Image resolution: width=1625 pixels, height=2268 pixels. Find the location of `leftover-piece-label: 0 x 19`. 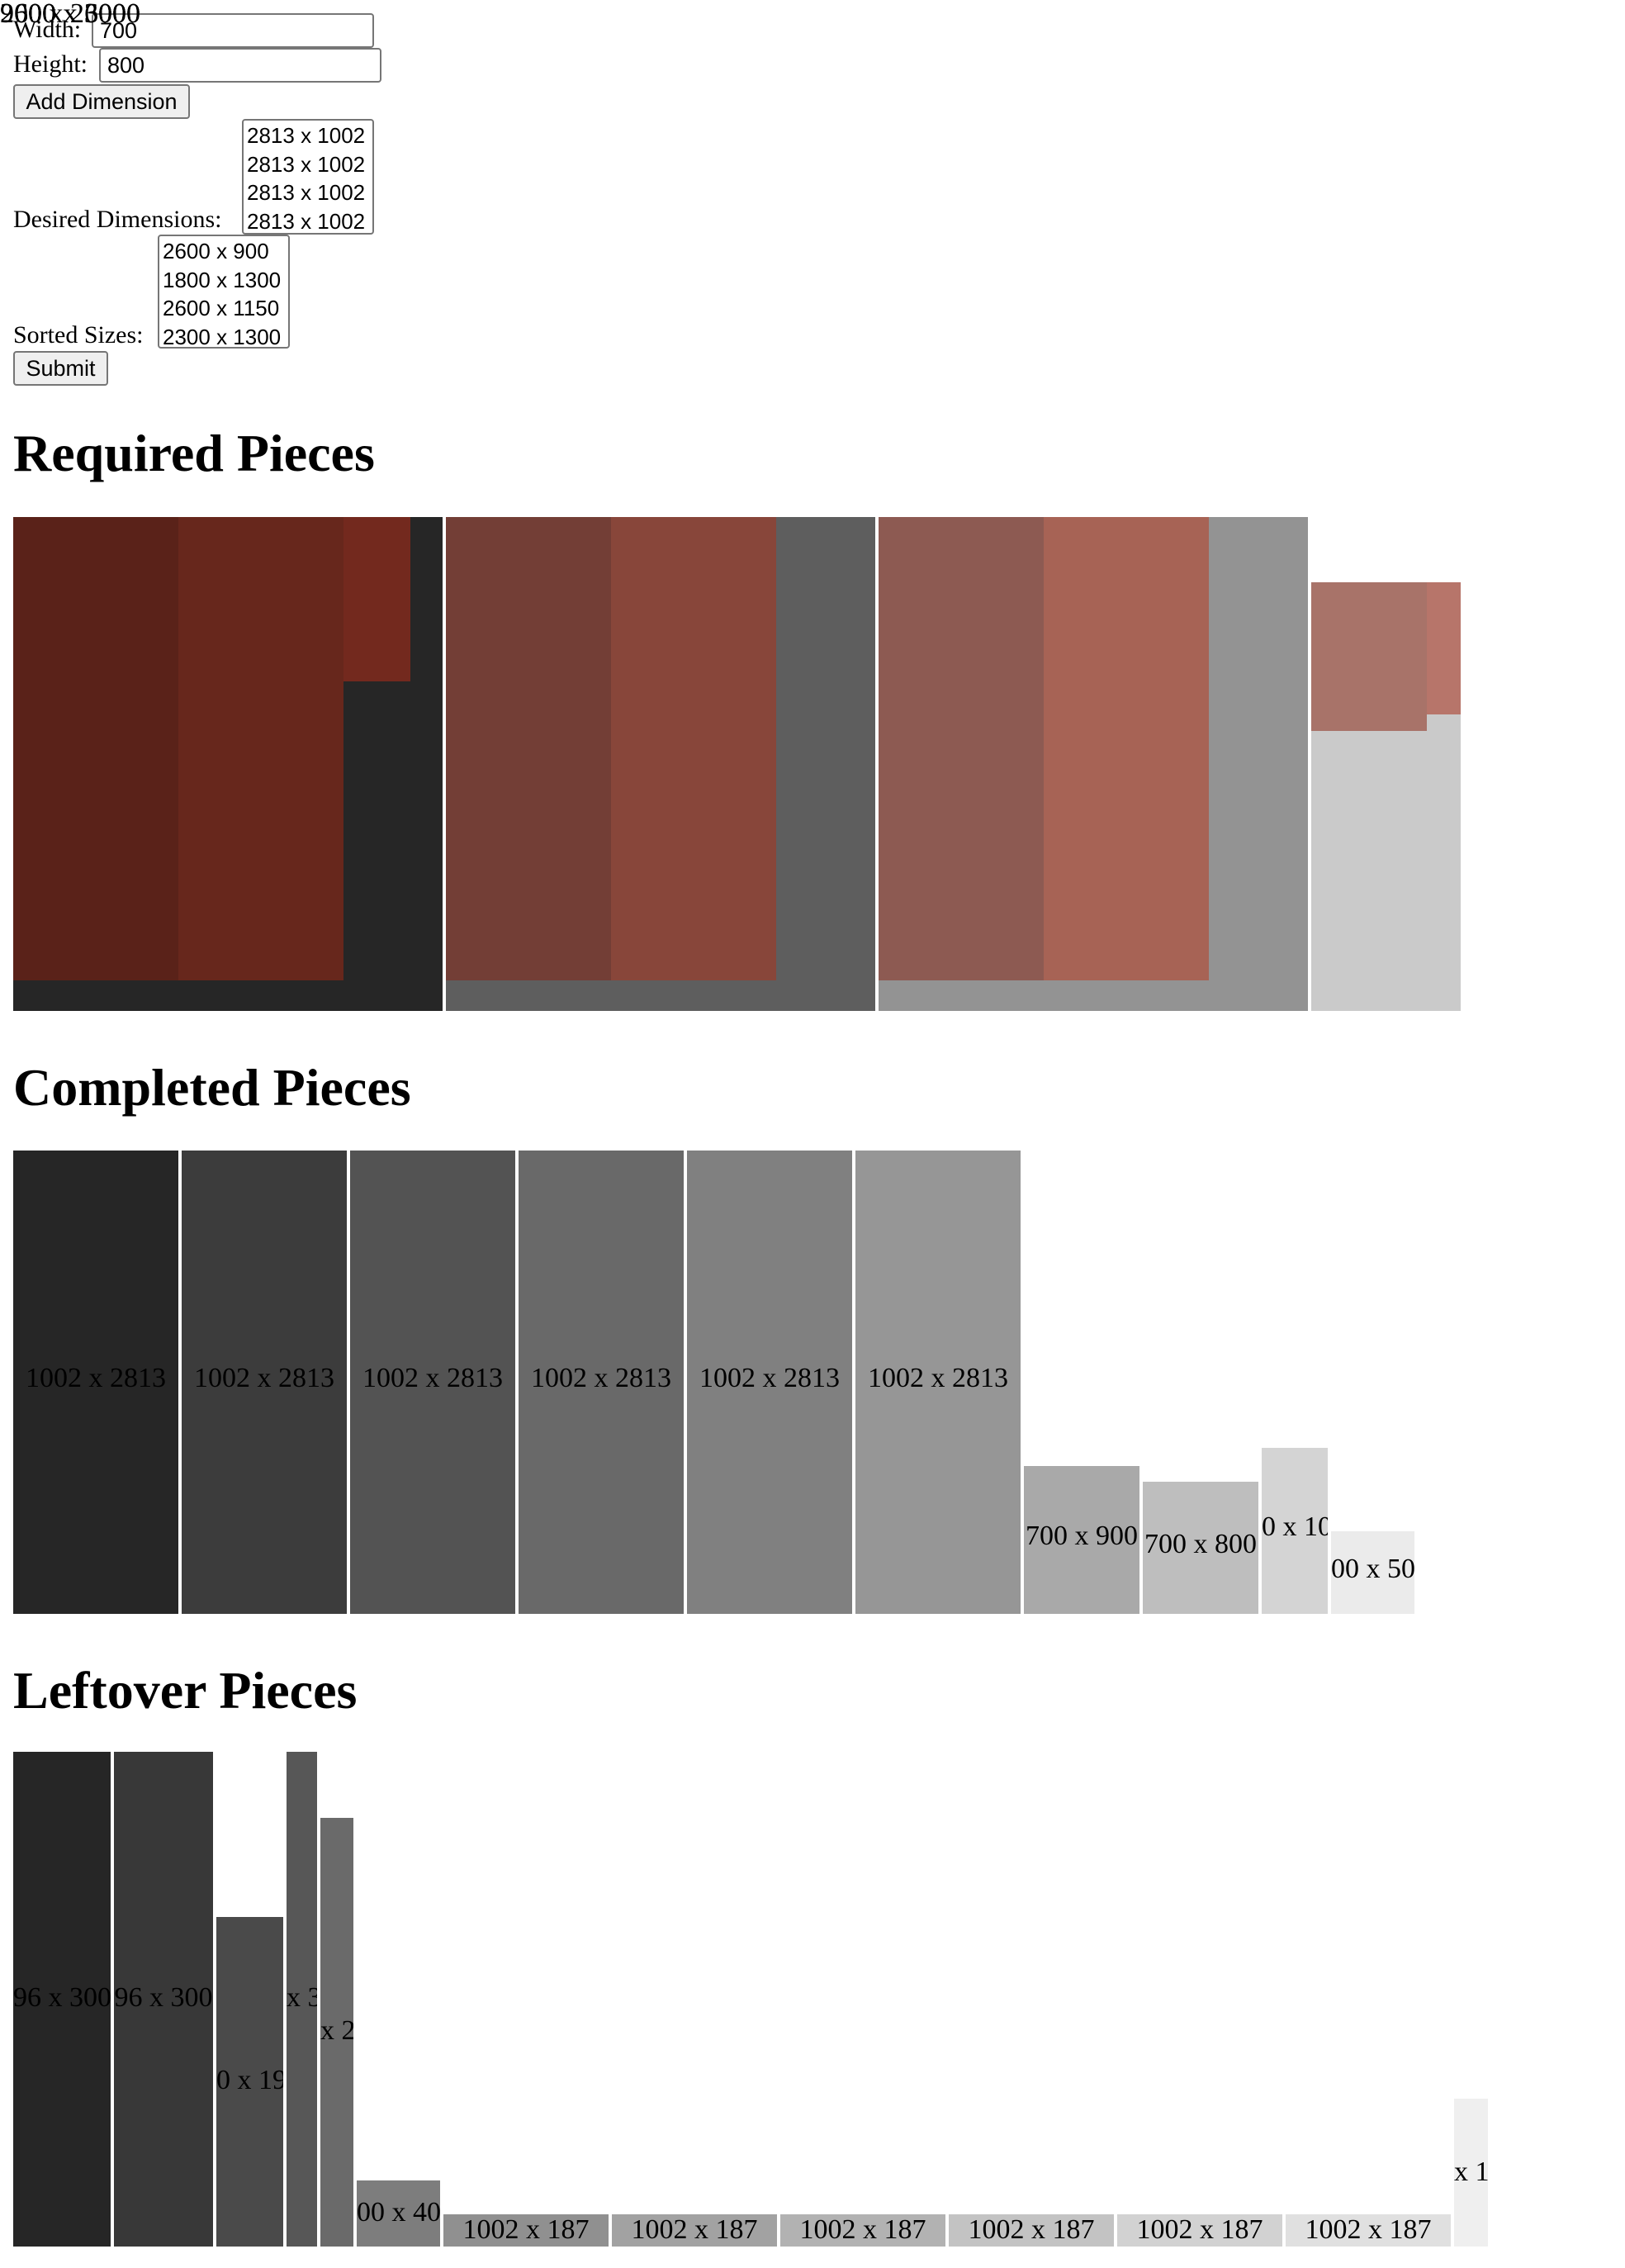

leftover-piece-label: 0 x 19 is located at coordinates (249, 2080).